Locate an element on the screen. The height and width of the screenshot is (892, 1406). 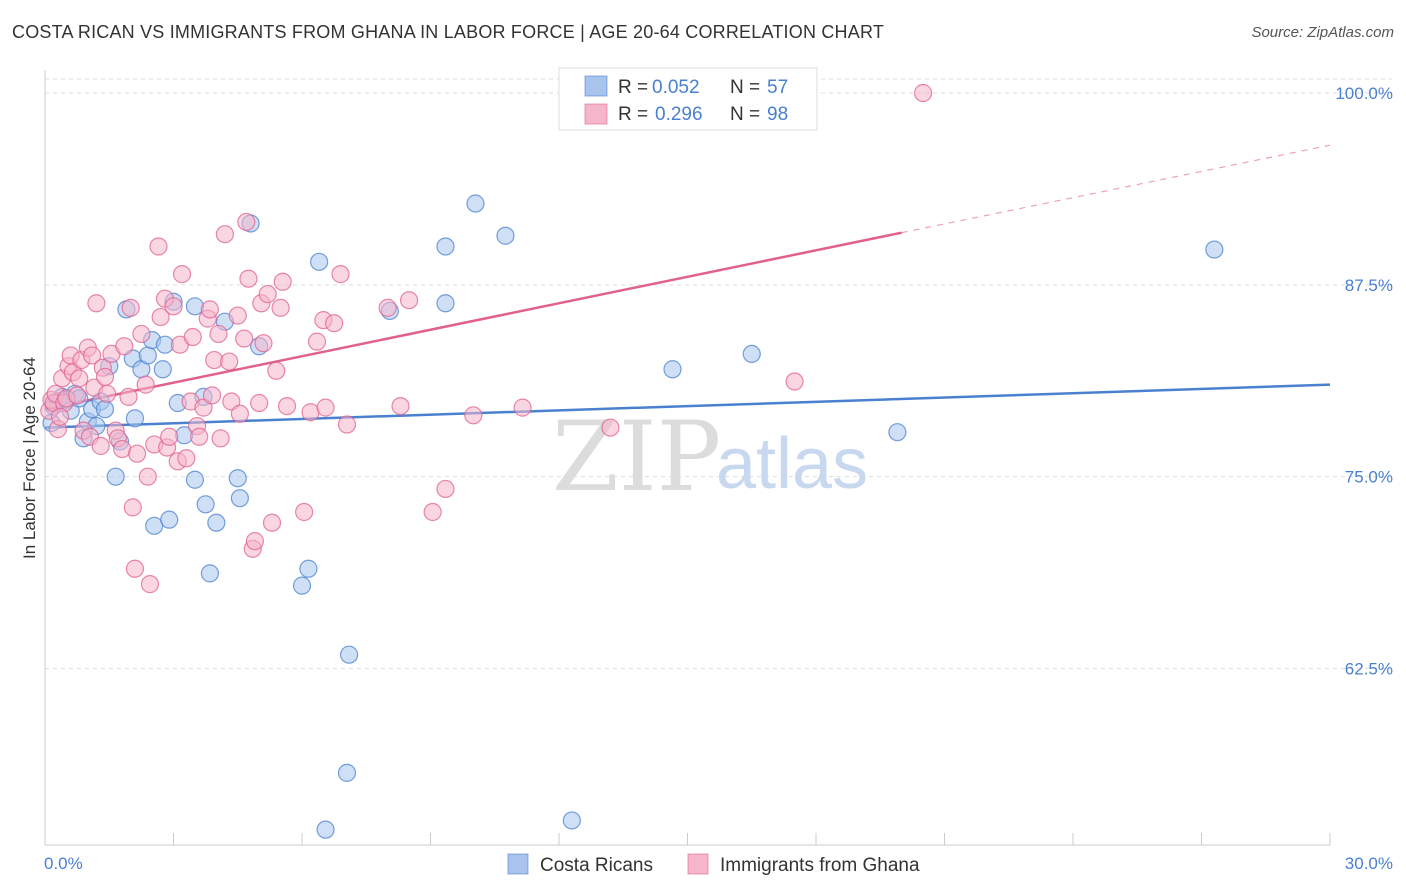
legend-n-value-pink: 98 is located at coordinates (777, 114).